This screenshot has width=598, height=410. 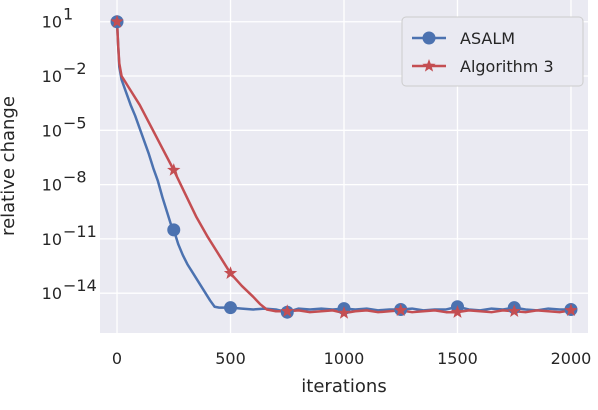 What do you see at coordinates (571, 358) in the screenshot?
I see `x-tick-label: 2000` at bounding box center [571, 358].